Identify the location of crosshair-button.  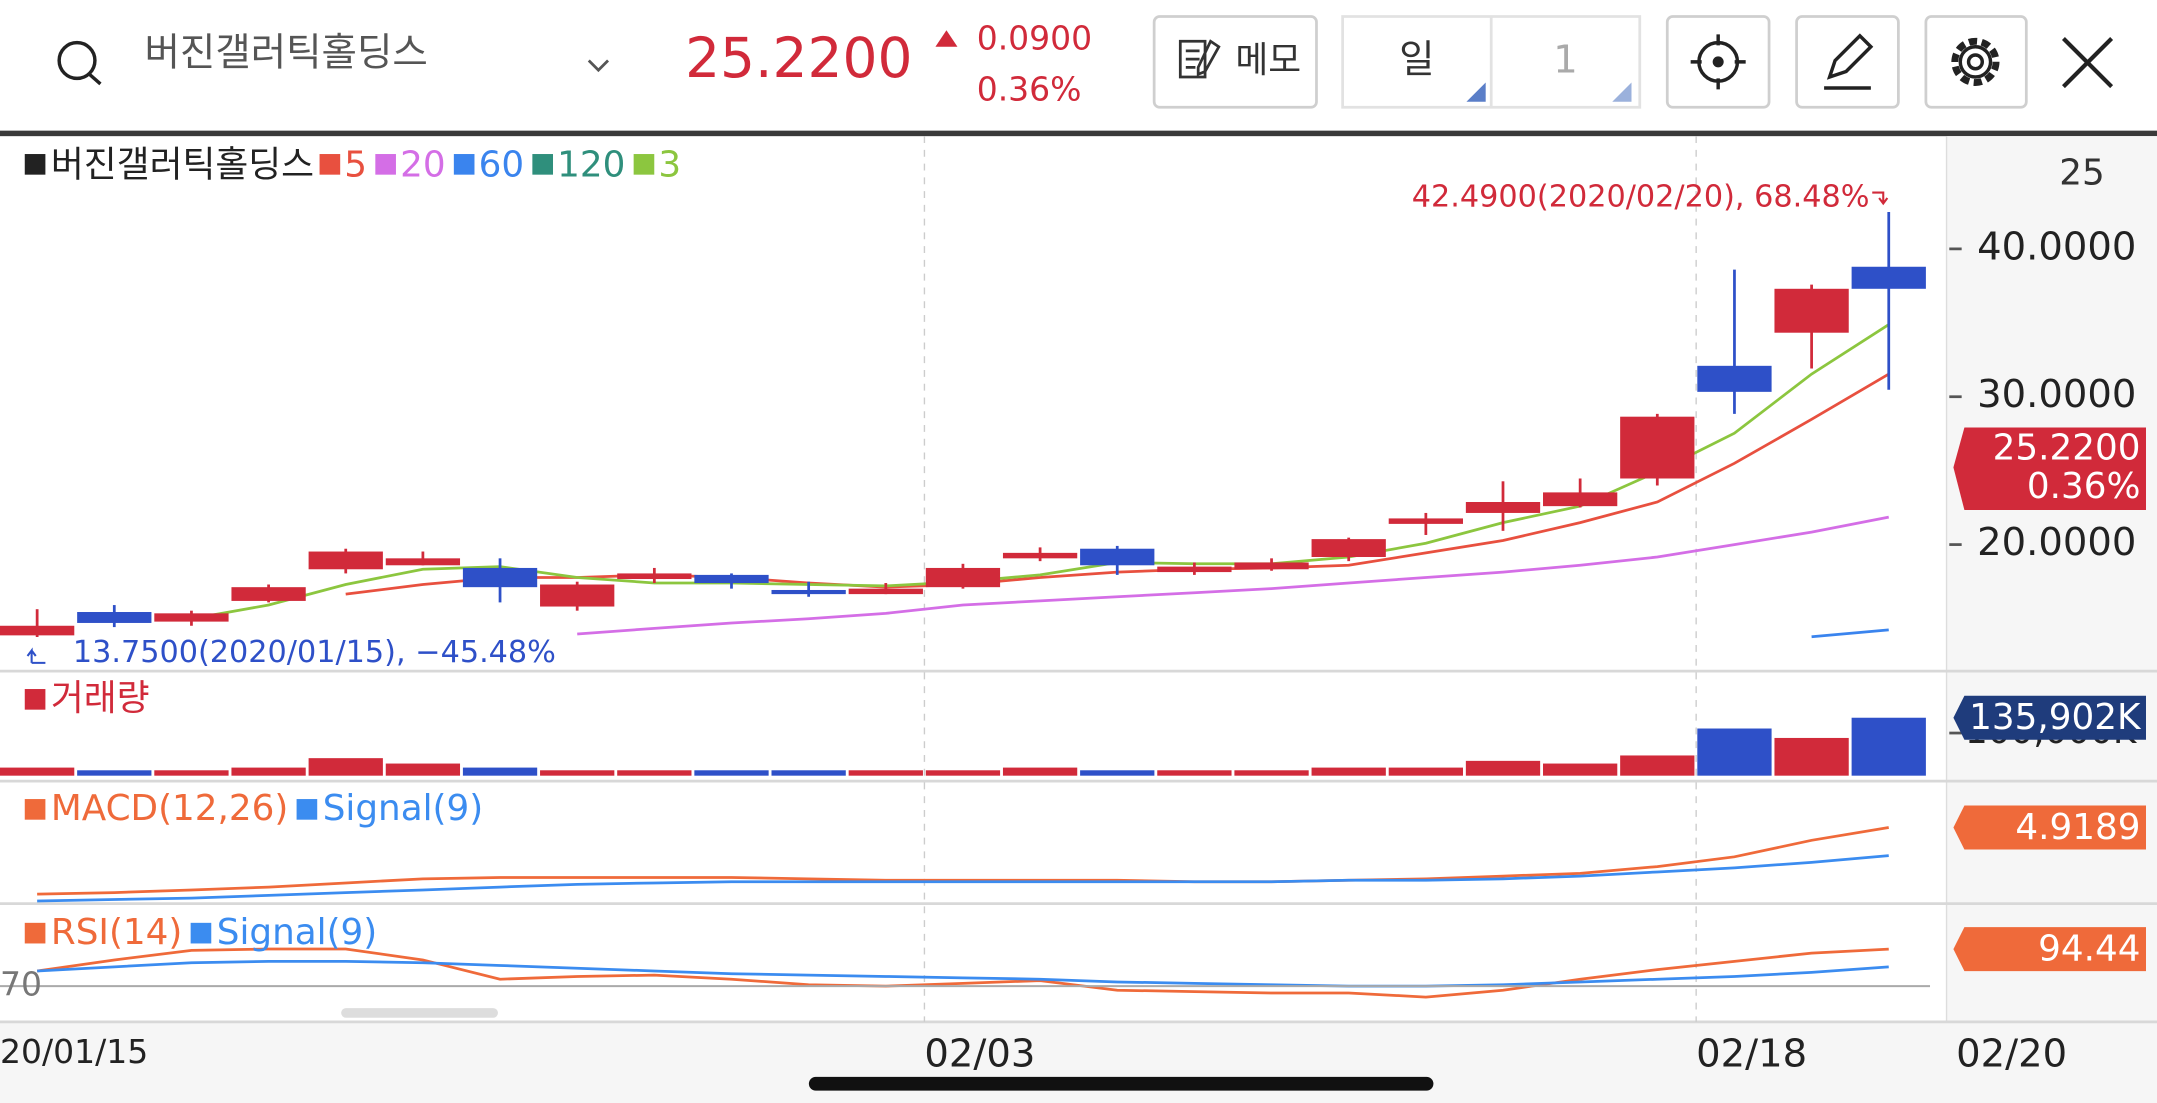
(1718, 62).